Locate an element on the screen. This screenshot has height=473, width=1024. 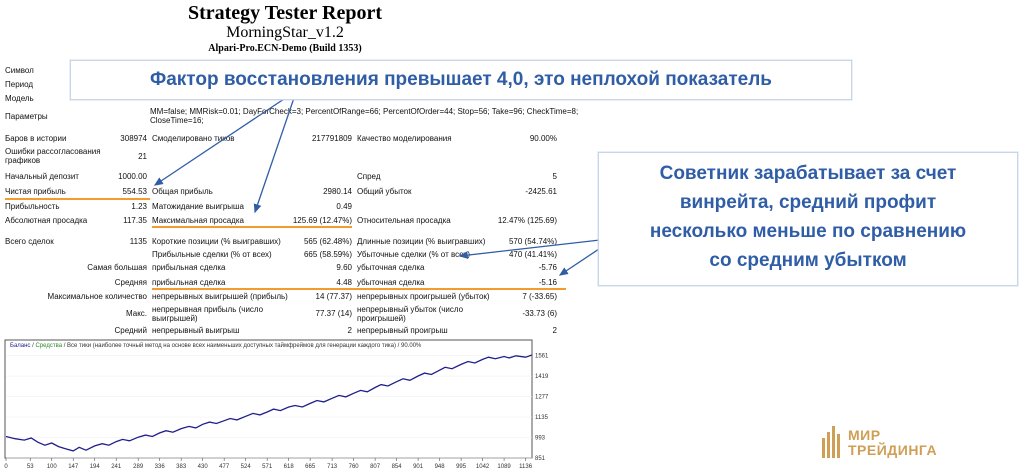
value-deposit: 1000.00 is located at coordinates (132, 176).